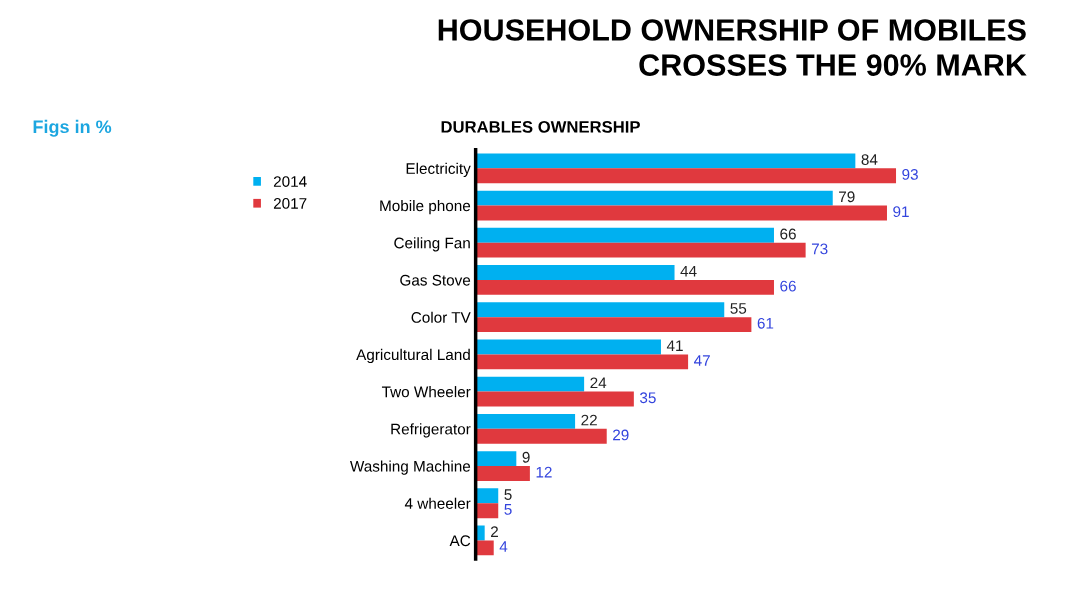  I want to click on data-label: 22, so click(589, 420).